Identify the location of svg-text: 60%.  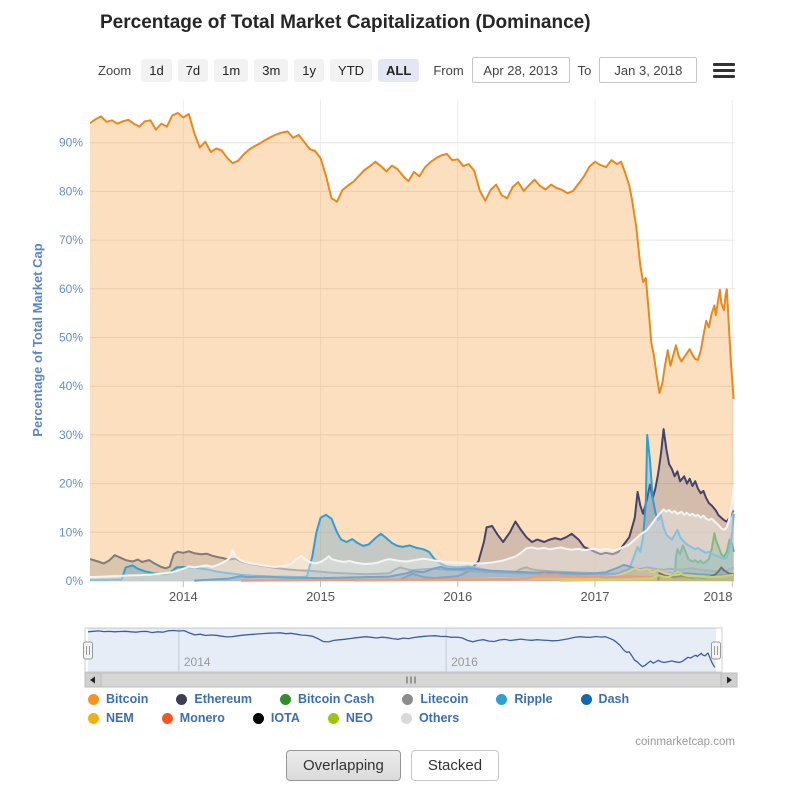
(71, 289).